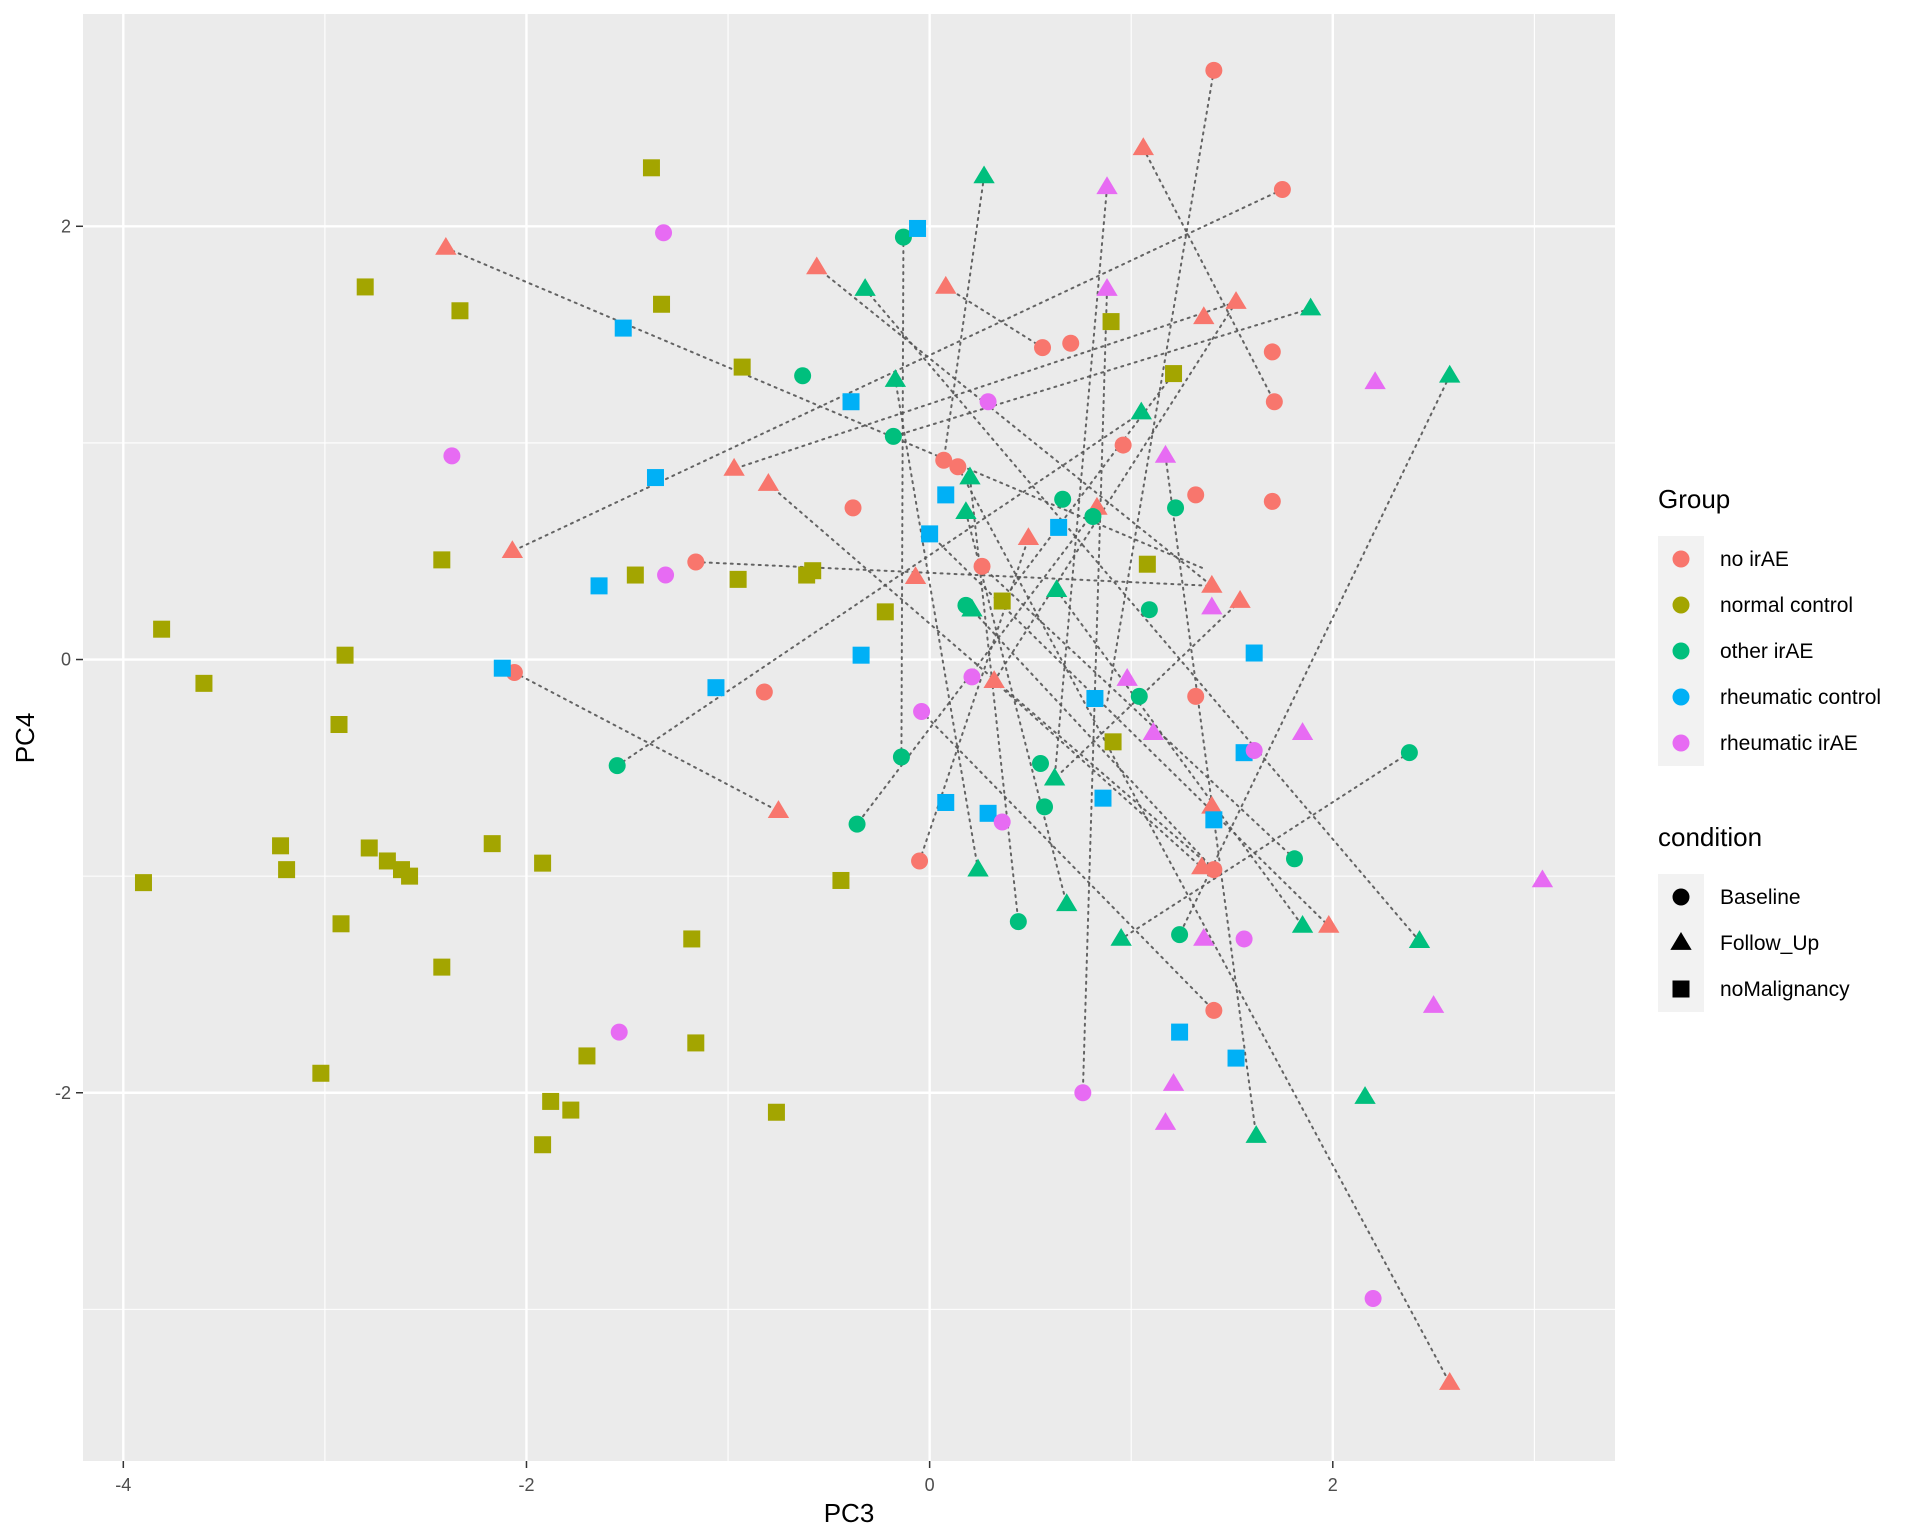 Image resolution: width=1920 pixels, height=1536 pixels. What do you see at coordinates (25, 738) in the screenshot?
I see `y-axis-title: PC4` at bounding box center [25, 738].